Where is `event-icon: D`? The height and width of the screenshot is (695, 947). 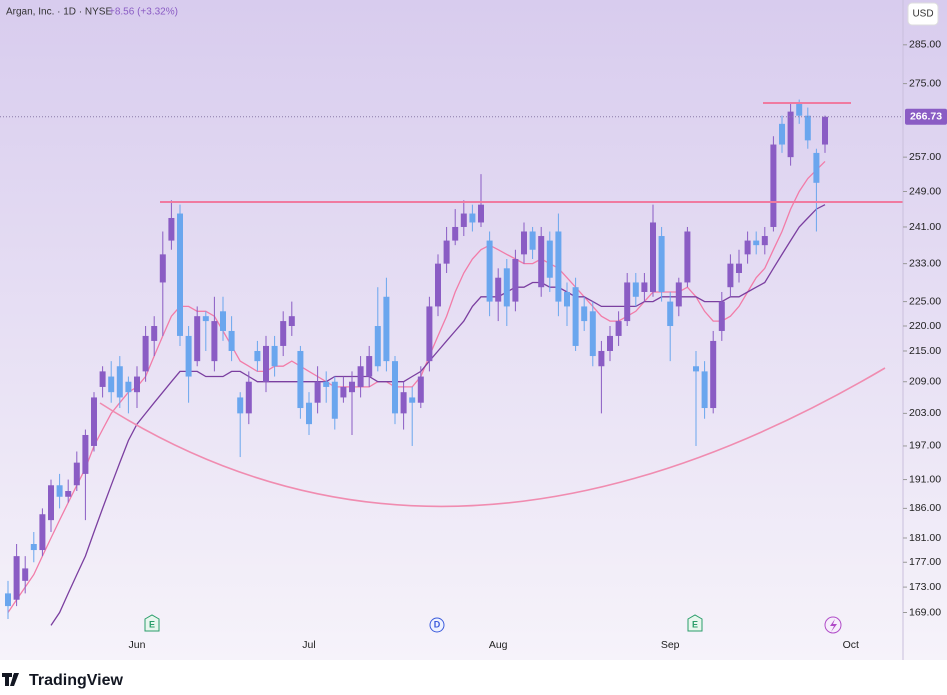 event-icon: D is located at coordinates (437, 625).